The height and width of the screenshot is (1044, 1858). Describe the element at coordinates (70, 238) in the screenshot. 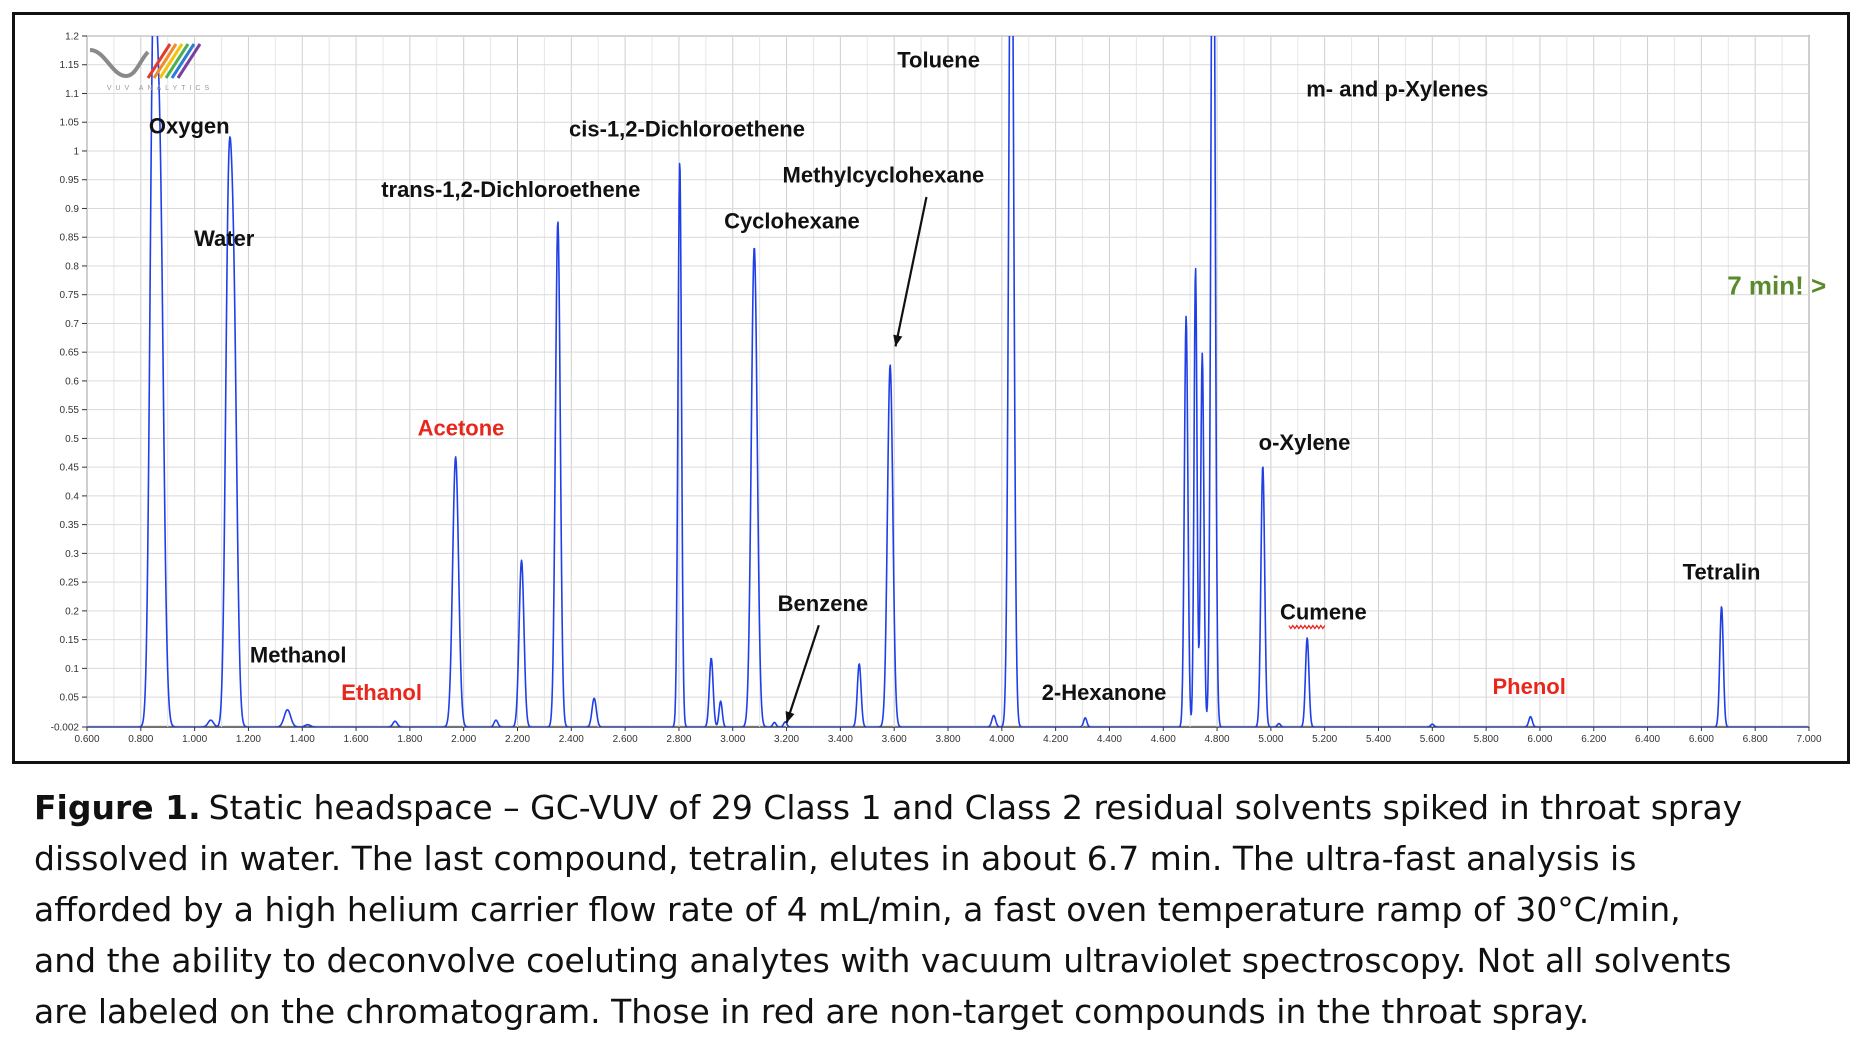

I see `y-tick-label: 0.85` at that location.